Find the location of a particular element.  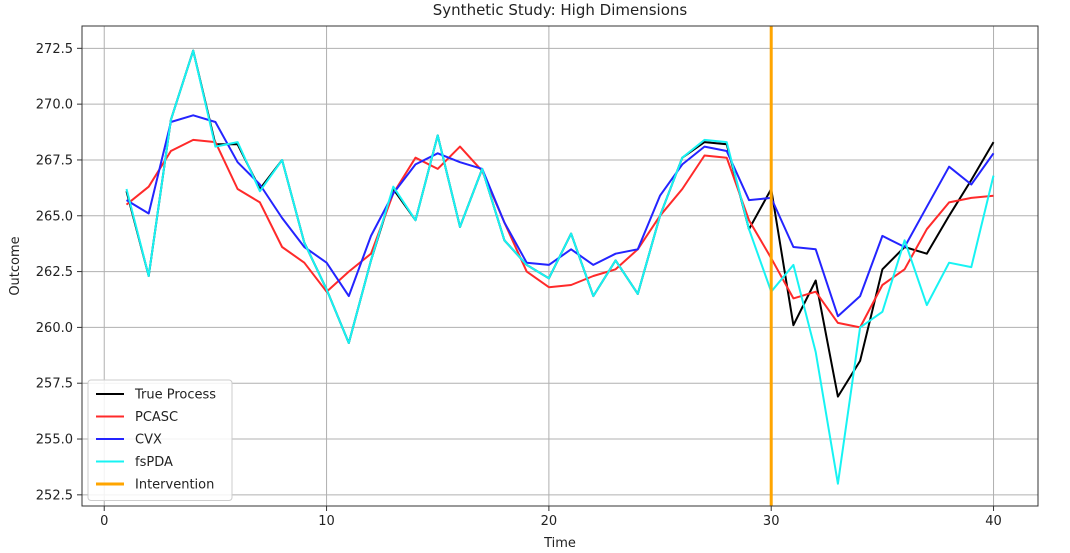

legend-label-pcasc: PCASC is located at coordinates (156, 417).